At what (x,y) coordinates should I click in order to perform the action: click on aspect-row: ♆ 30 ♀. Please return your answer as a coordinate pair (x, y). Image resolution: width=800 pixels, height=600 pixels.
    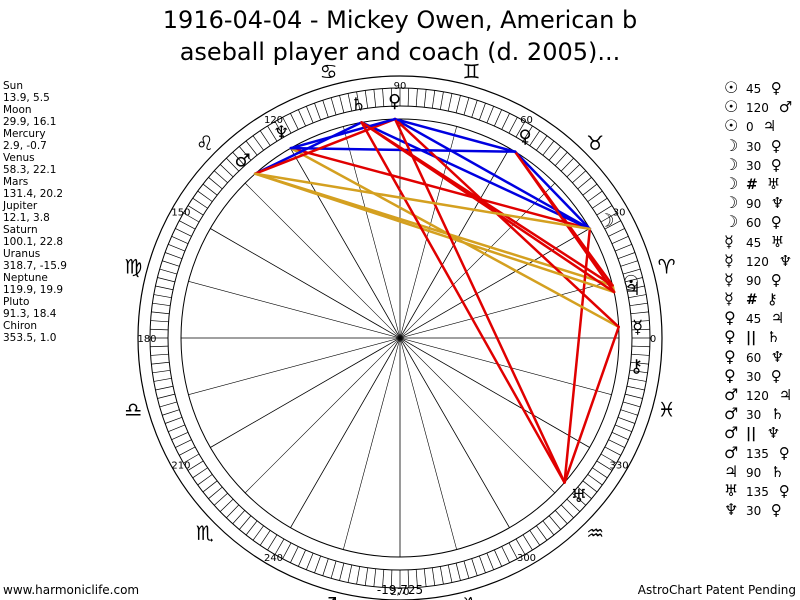
    Looking at the image, I should click on (762, 509).